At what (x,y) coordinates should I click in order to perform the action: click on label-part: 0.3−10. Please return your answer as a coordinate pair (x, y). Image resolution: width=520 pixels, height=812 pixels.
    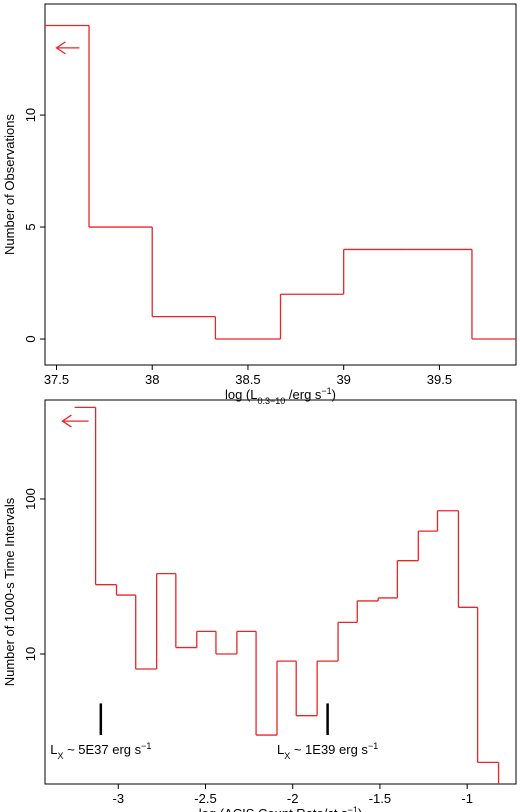
    Looking at the image, I should click on (272, 401).